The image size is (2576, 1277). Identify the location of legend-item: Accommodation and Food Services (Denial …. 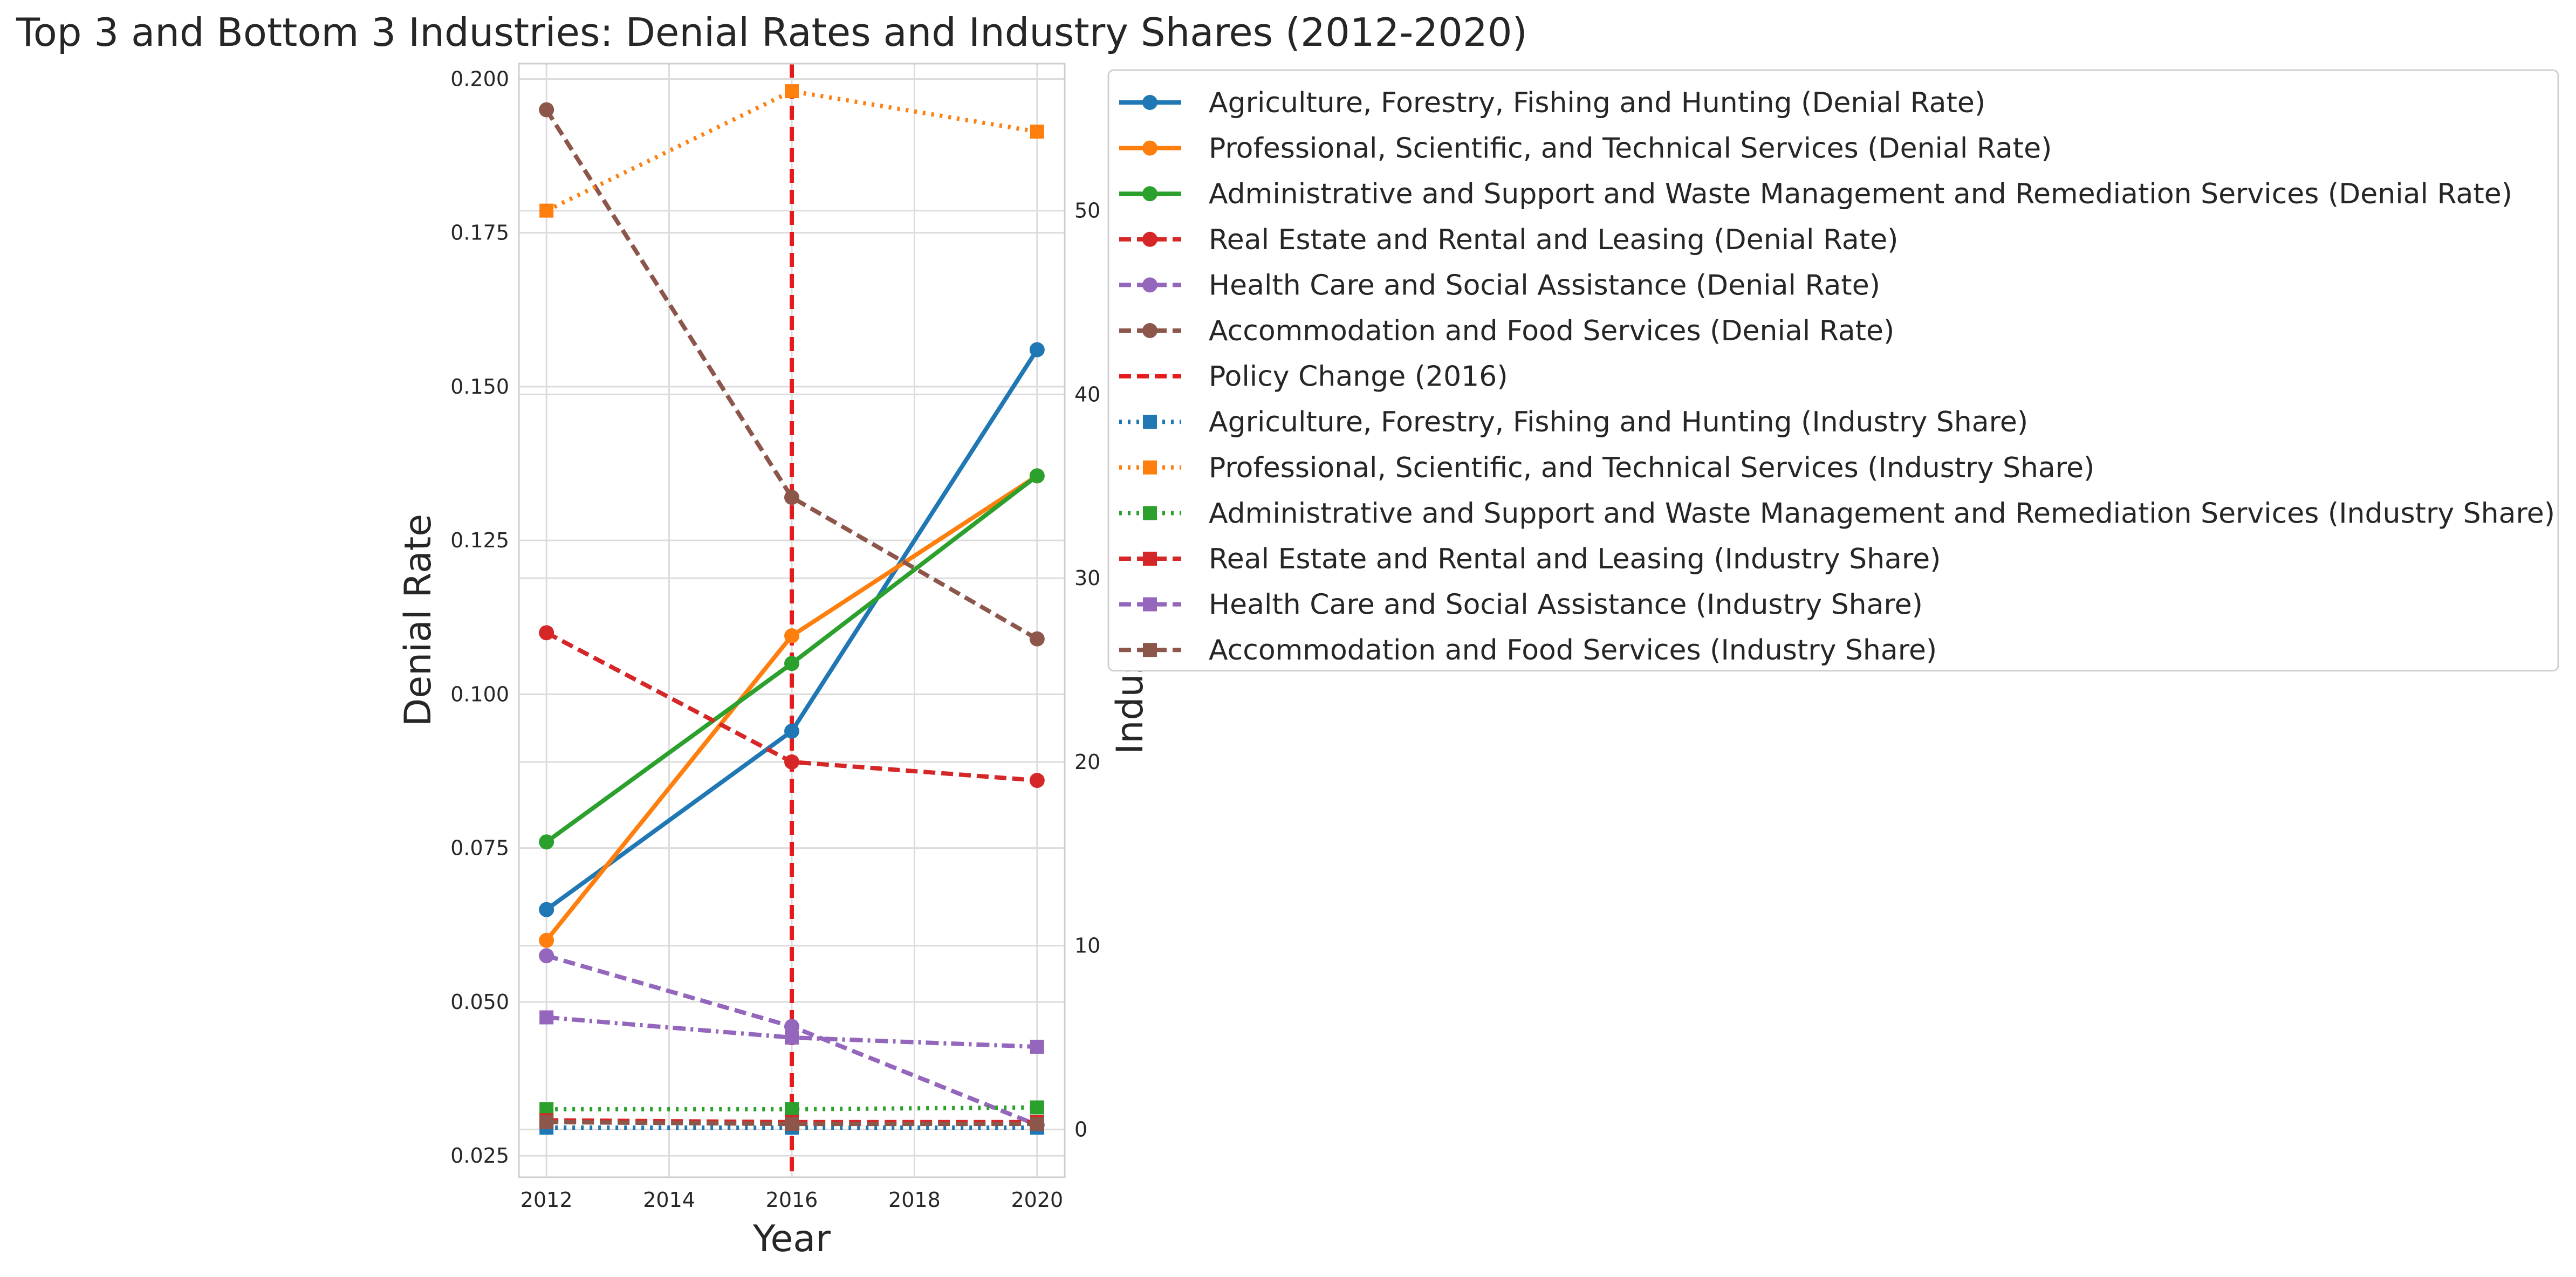
(1506, 331).